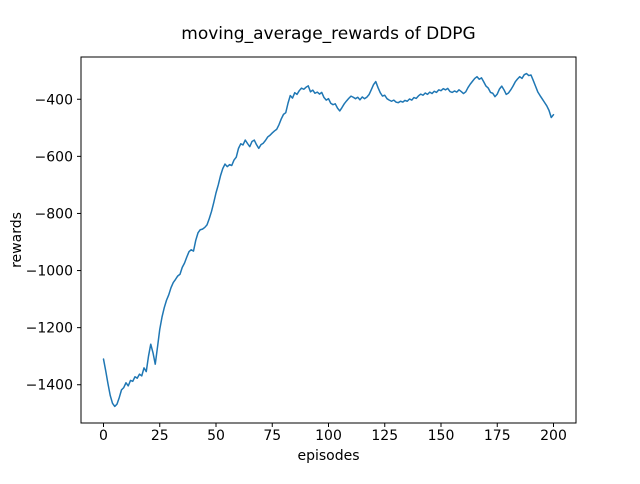 This screenshot has height=484, width=640. Describe the element at coordinates (54, 157) in the screenshot. I see `y-tick-label: −600` at that location.